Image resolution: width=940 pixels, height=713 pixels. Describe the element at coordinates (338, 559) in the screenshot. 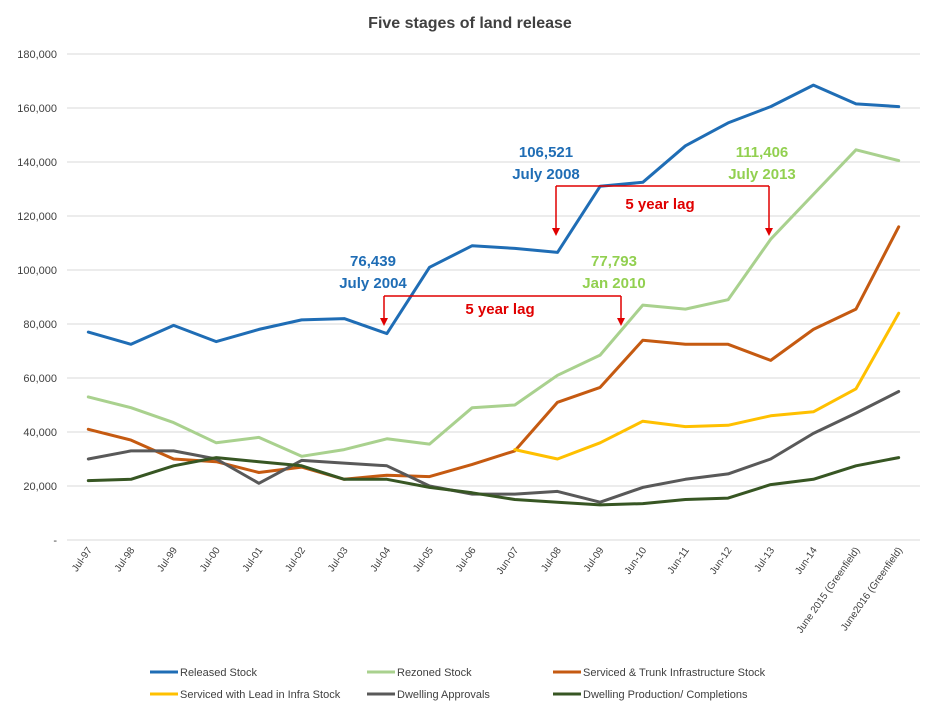

I see `x-tick-label: Jul-03` at that location.